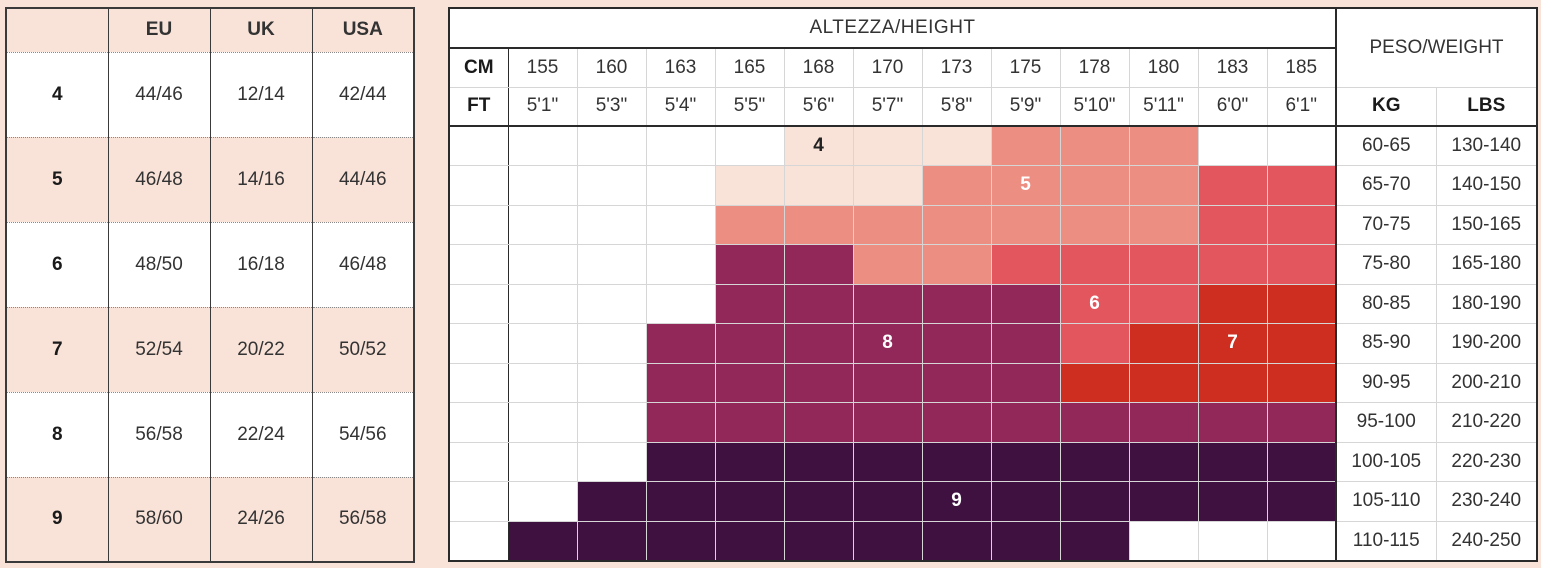 This screenshot has width=1541, height=568. Describe the element at coordinates (1486, 501) in the screenshot. I see `weight-lbs-cell: 230-240` at that location.